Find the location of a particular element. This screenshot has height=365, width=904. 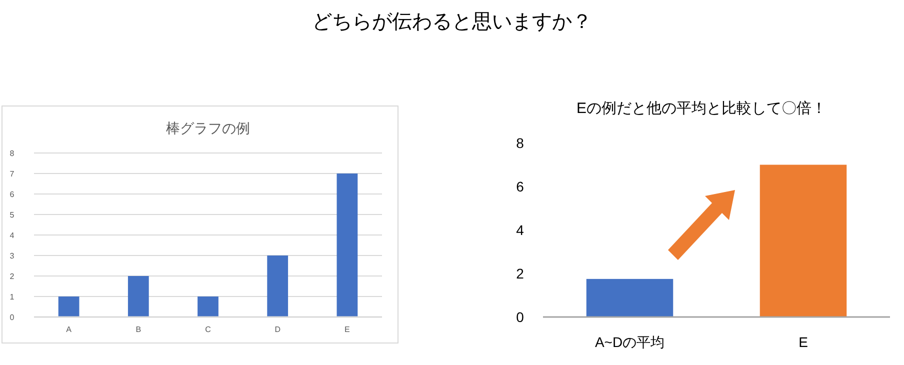

x-tick-label: A~Dの平均 is located at coordinates (629, 342).